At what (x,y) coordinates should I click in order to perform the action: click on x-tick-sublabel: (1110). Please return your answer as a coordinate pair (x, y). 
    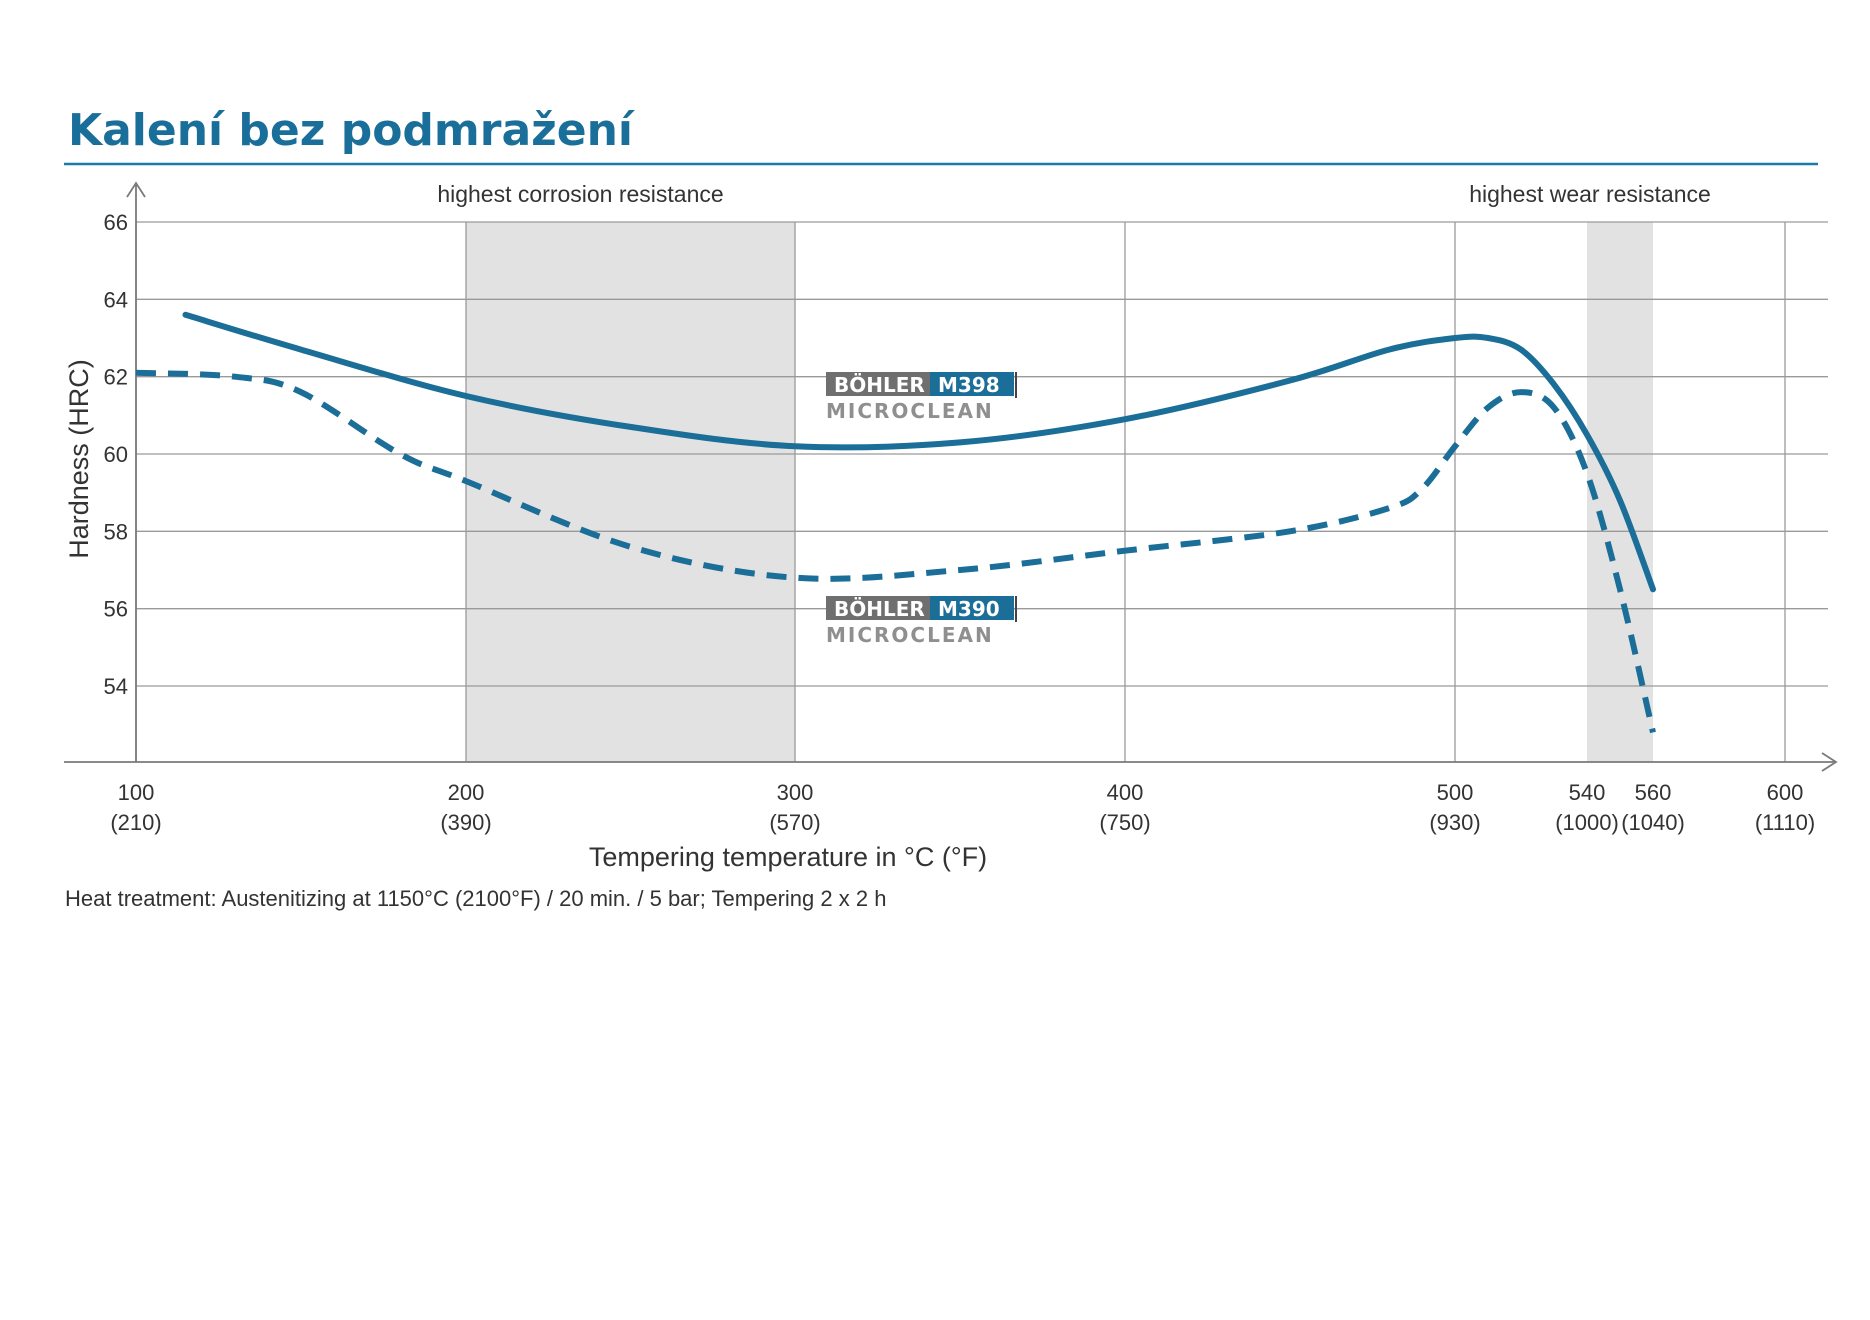
    Looking at the image, I should click on (1785, 822).